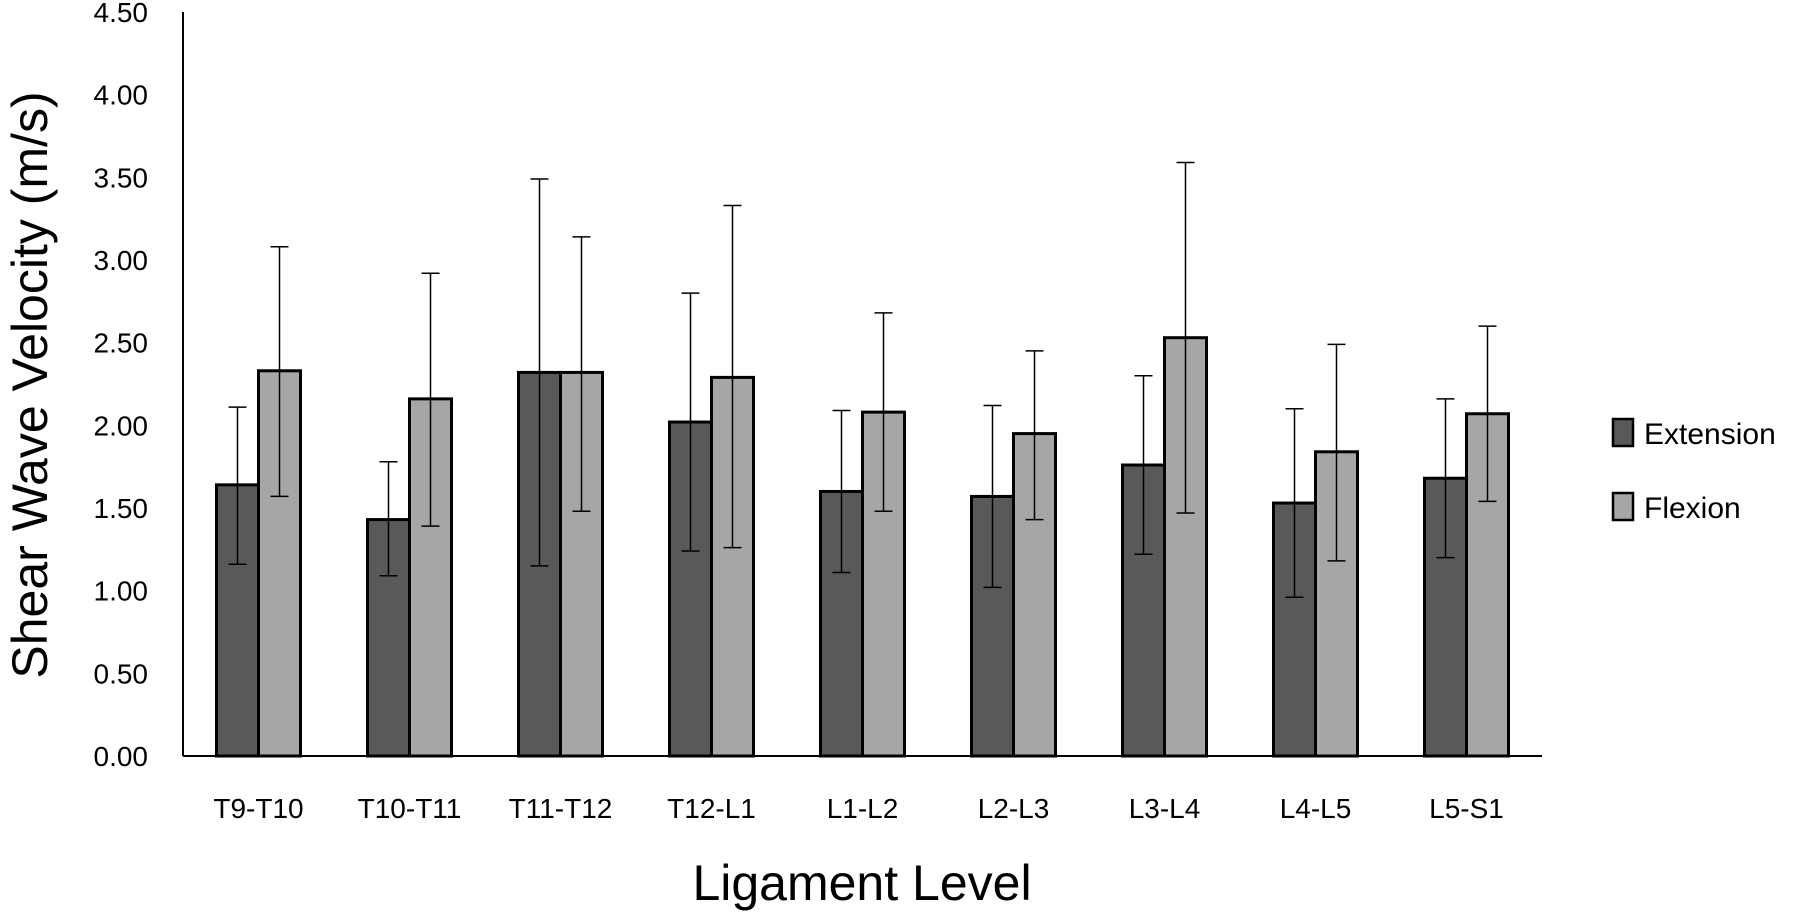 The width and height of the screenshot is (1800, 915). I want to click on legend-swatch-flexion, so click(1623, 506).